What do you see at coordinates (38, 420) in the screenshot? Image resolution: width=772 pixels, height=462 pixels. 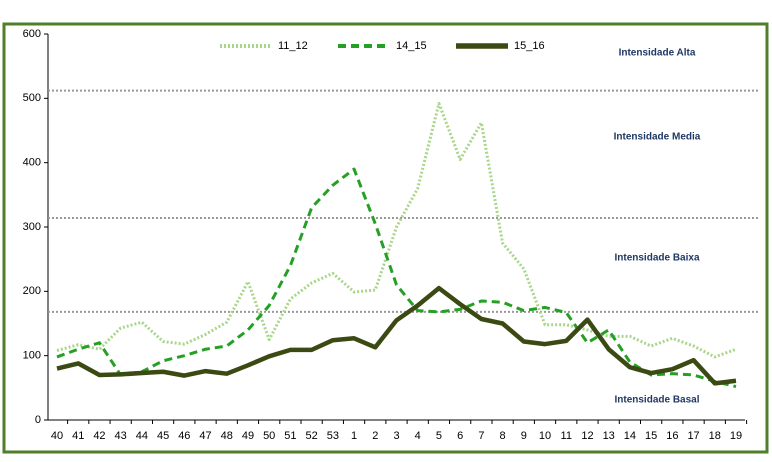 I see `y-tick-label: 0` at bounding box center [38, 420].